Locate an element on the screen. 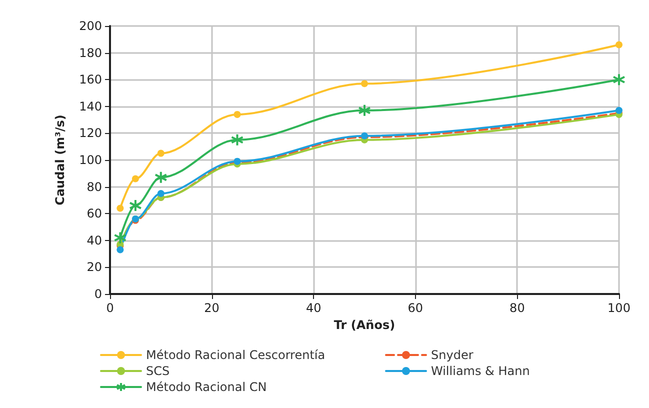 The width and height of the screenshot is (649, 408). legend-label: Williams & Hann is located at coordinates (480, 371).